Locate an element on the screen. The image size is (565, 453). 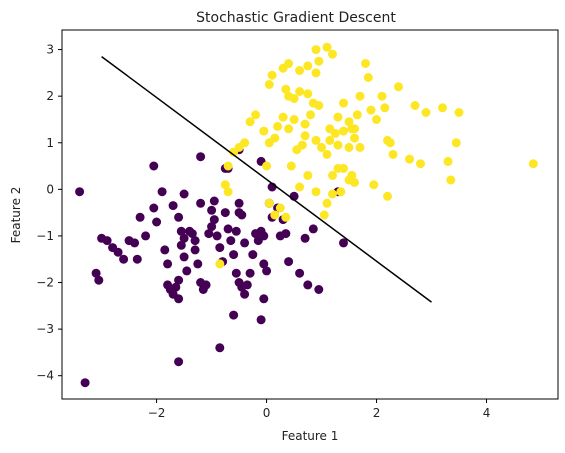
x-axis-label: Feature 1 is located at coordinates (310, 436).